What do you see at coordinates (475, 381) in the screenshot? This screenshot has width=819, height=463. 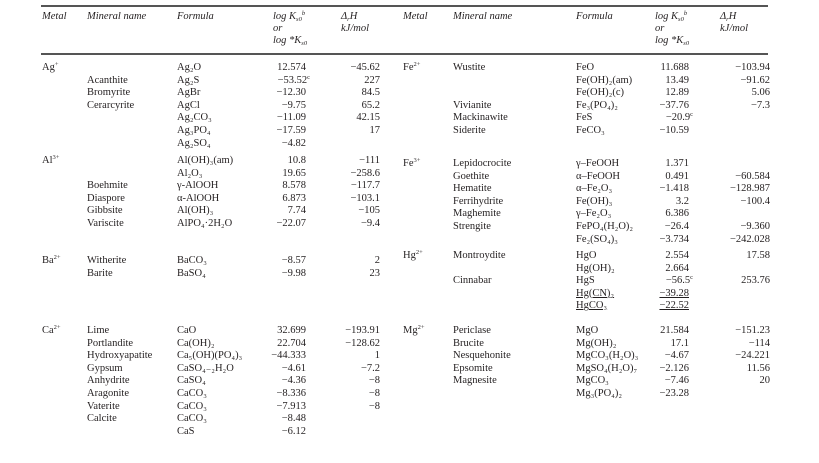 I see `mineral-name: Magnesite` at bounding box center [475, 381].